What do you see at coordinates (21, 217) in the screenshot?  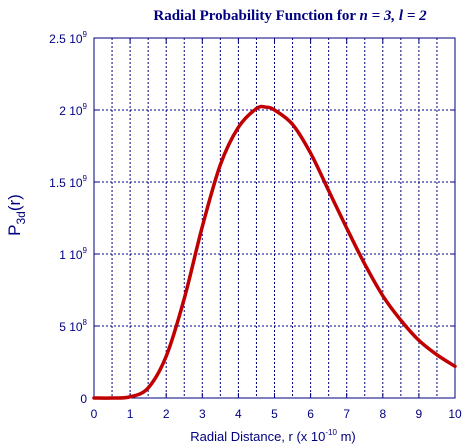 I see `y-axis-label-subscript: 3d` at bounding box center [21, 217].